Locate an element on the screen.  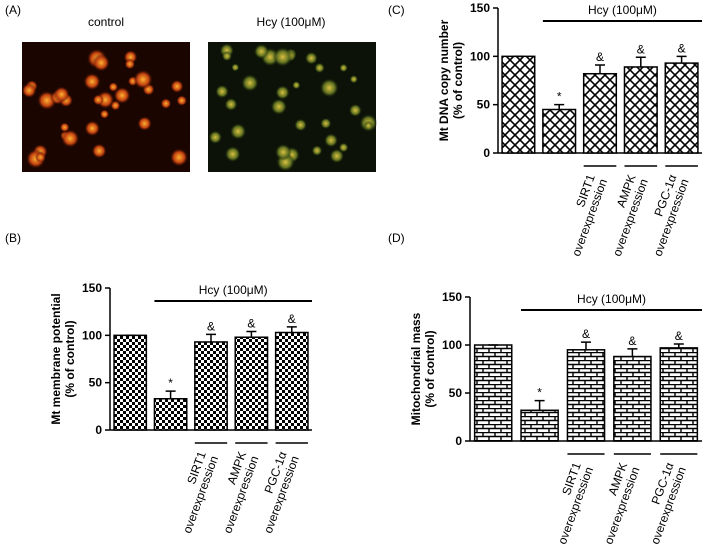
significance-marker: * is located at coordinates (559, 97).